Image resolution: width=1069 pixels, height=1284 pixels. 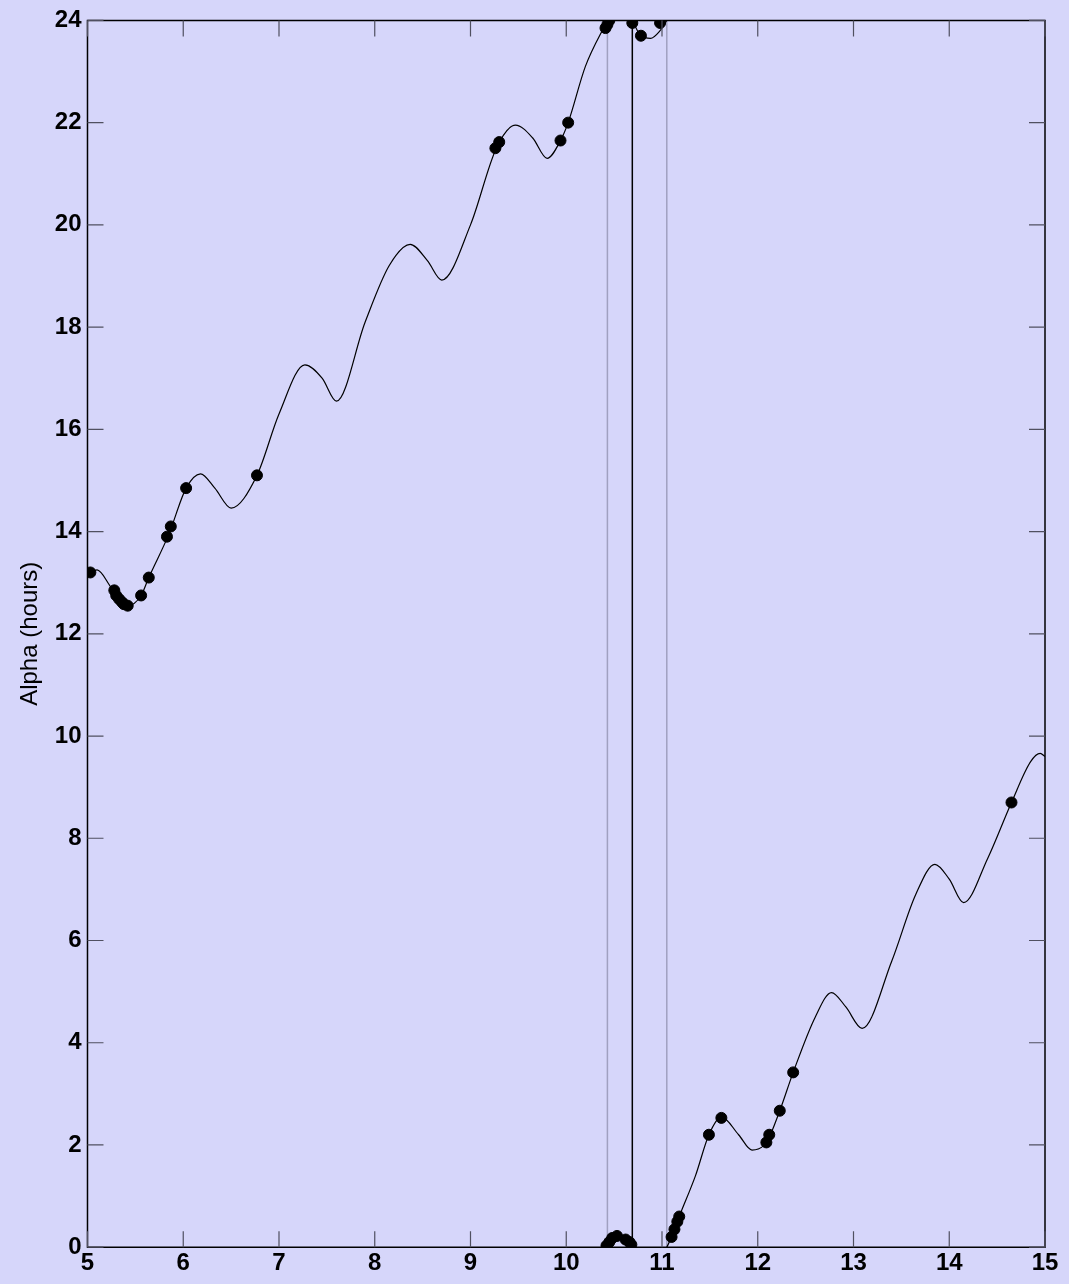 I want to click on y-tick-label: 22, so click(x=68, y=121).